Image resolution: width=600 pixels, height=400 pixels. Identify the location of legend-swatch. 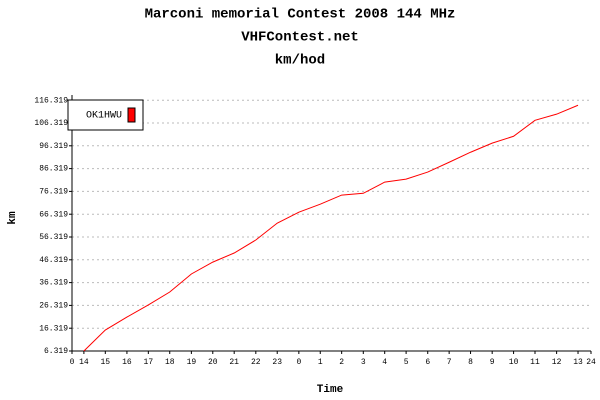
(131, 115).